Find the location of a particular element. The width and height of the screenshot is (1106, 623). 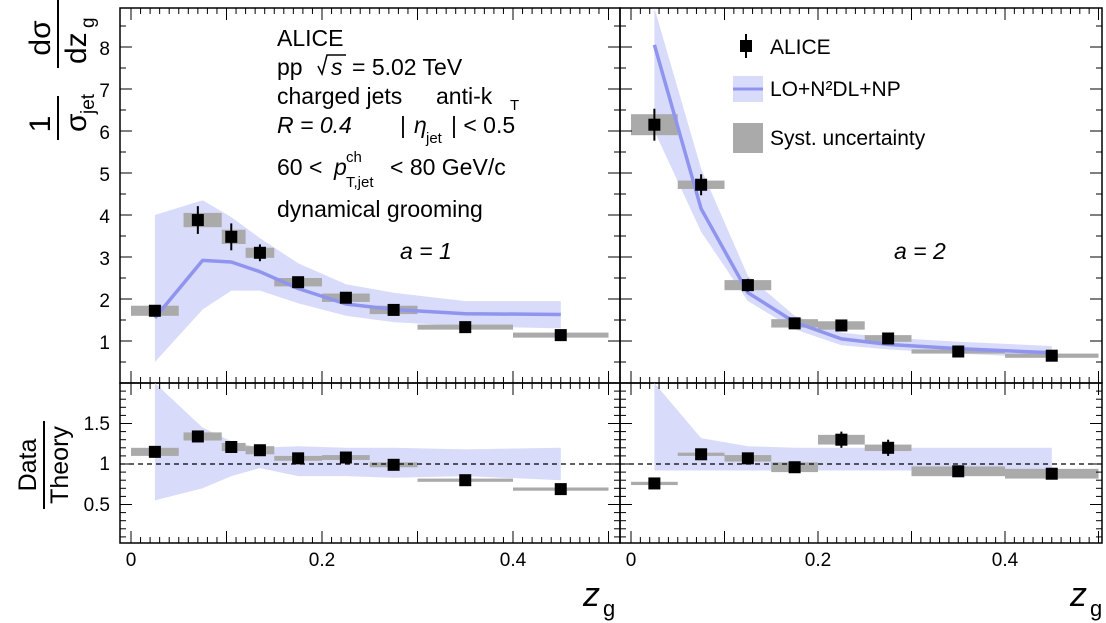

x-axis-title-main-right: z is located at coordinates (1078, 595).